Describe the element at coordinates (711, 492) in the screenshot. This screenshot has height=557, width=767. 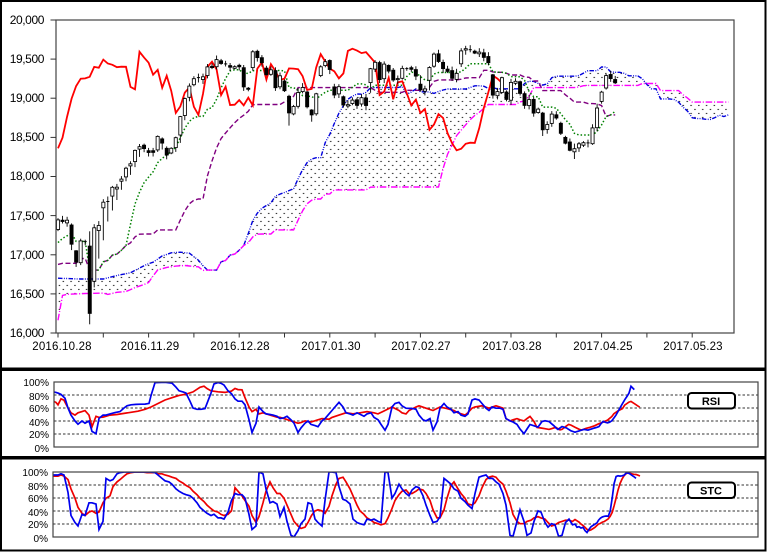
I see `svg-text: STC` at that location.